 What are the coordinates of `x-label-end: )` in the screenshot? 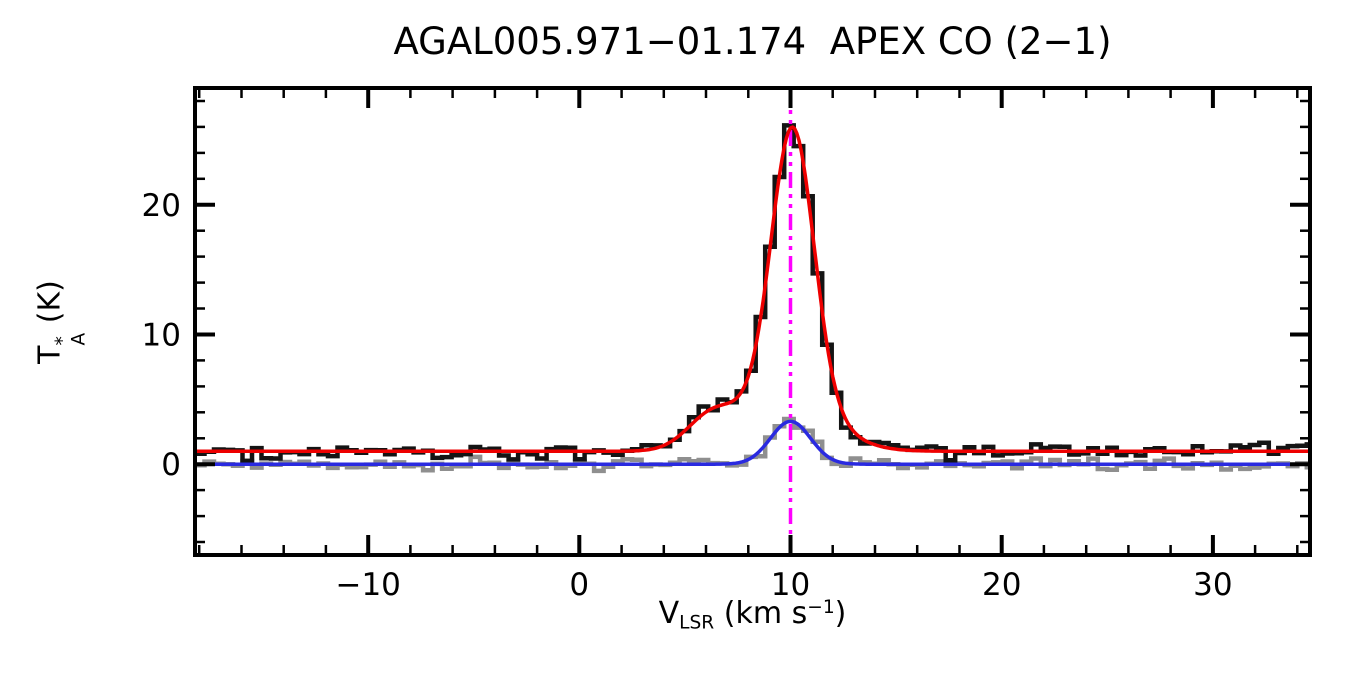 It's located at (840, 613).